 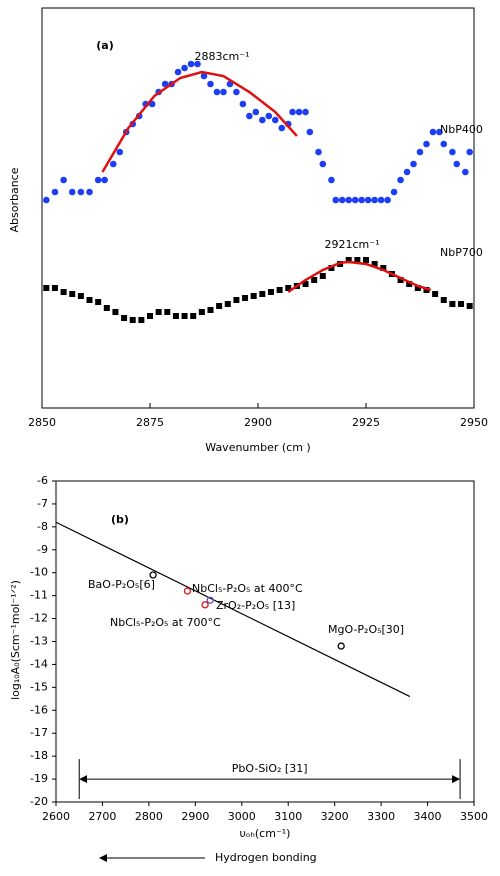 What do you see at coordinates (242, 816) in the screenshot?
I see `x-tick-label: 3000` at bounding box center [242, 816].